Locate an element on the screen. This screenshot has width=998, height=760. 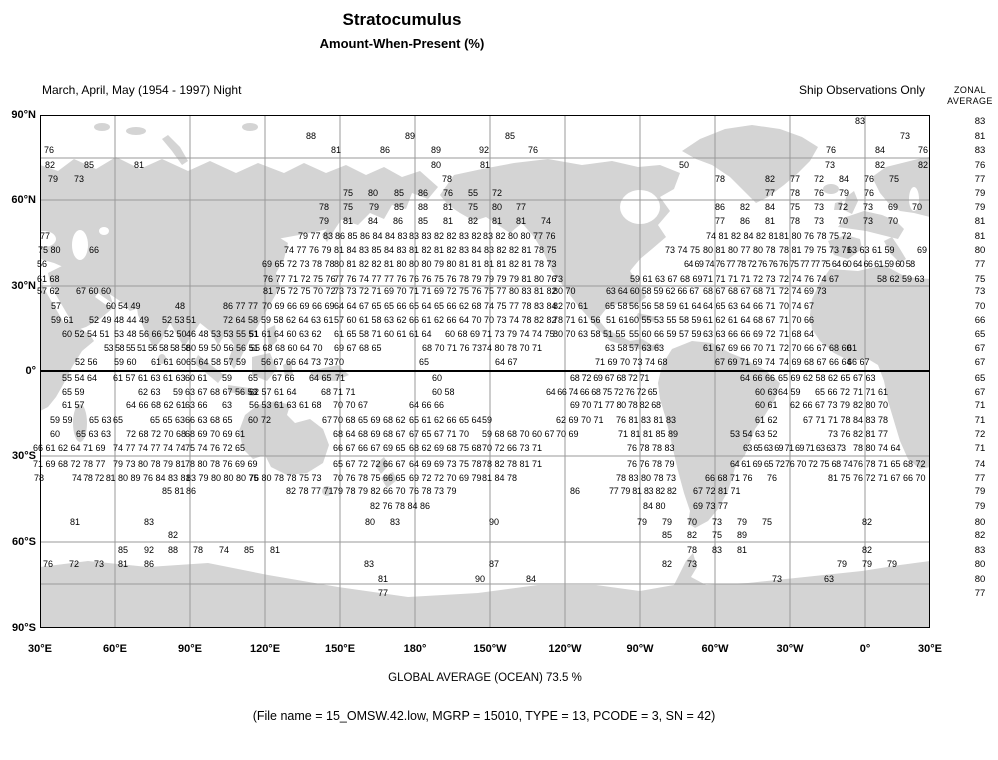
land-novaya-zemlya is located at coordinates (175, 150).